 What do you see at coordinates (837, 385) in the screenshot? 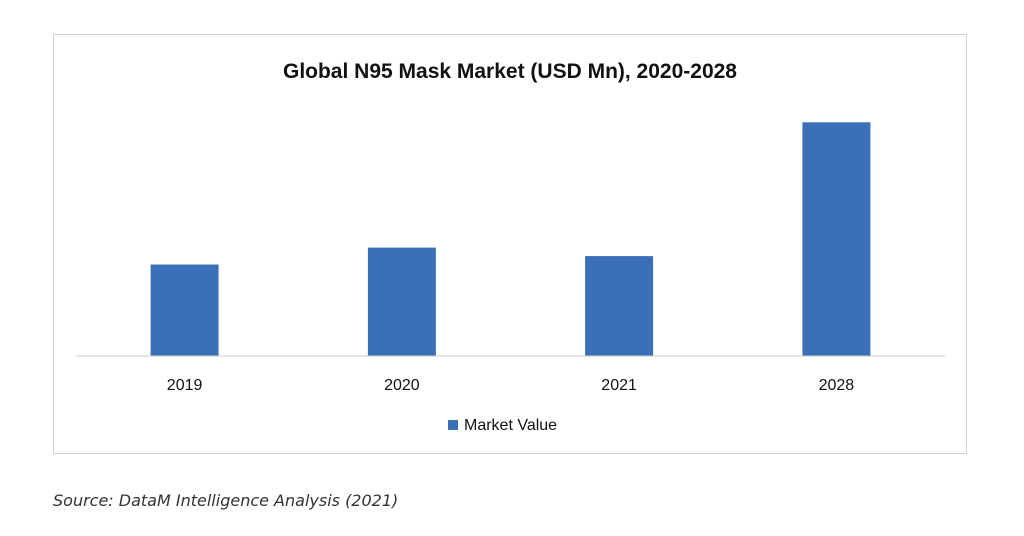
I see `x-tick-label-2028: 2028` at bounding box center [837, 385].